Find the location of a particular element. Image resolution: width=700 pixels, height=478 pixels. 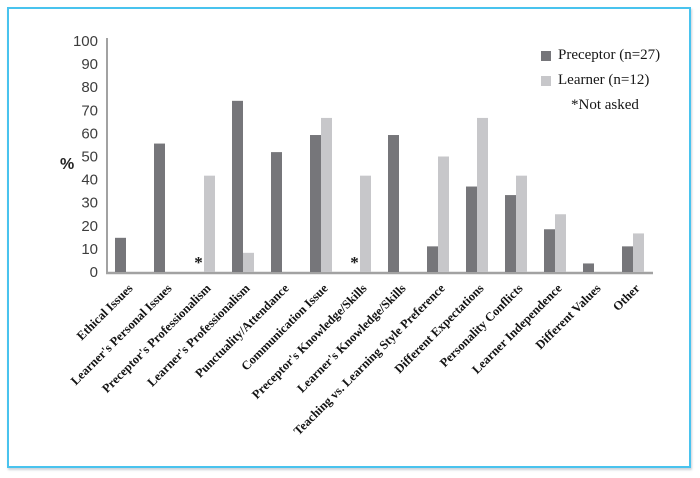

y-tick-label: 30 is located at coordinates (89, 203).